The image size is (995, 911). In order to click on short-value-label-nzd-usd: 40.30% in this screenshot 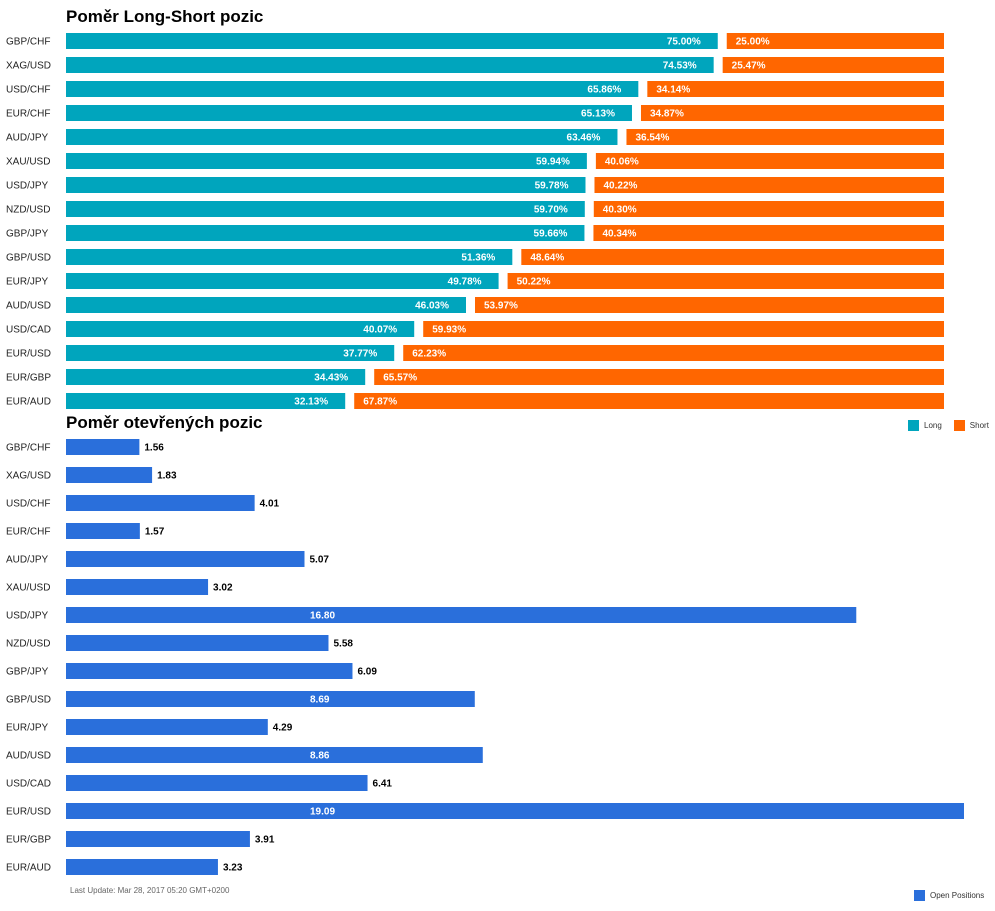, I will do `click(620, 210)`.